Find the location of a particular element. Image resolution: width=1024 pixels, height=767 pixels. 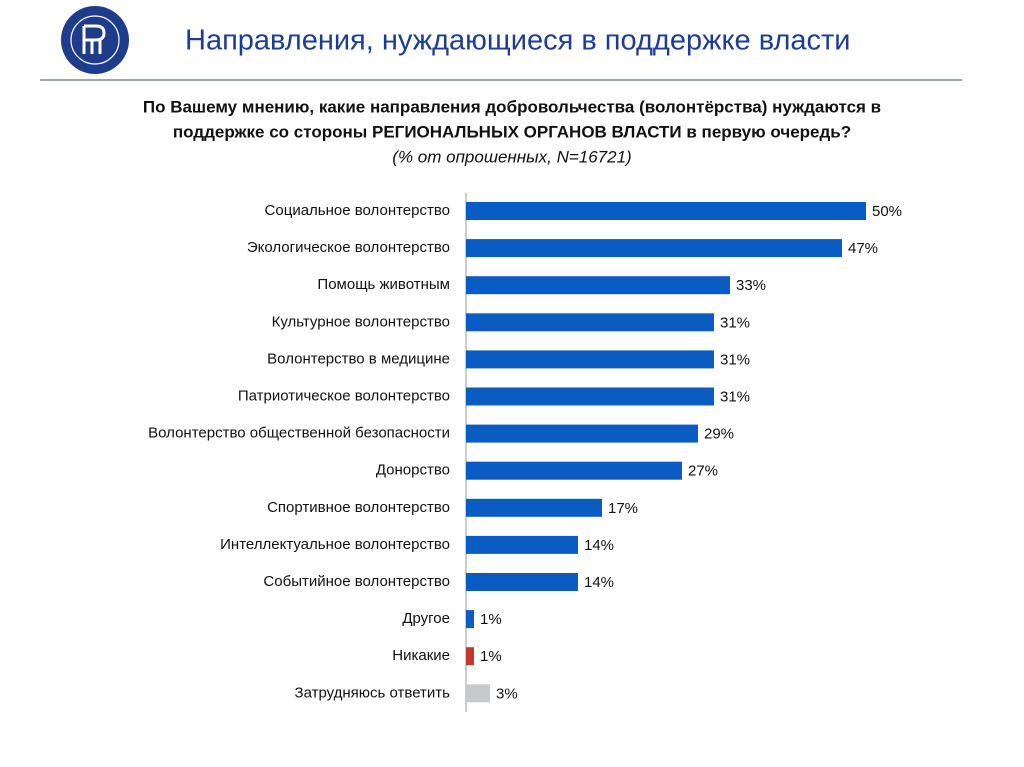

category-label: Патриотическое волонтерство is located at coordinates (344, 395).